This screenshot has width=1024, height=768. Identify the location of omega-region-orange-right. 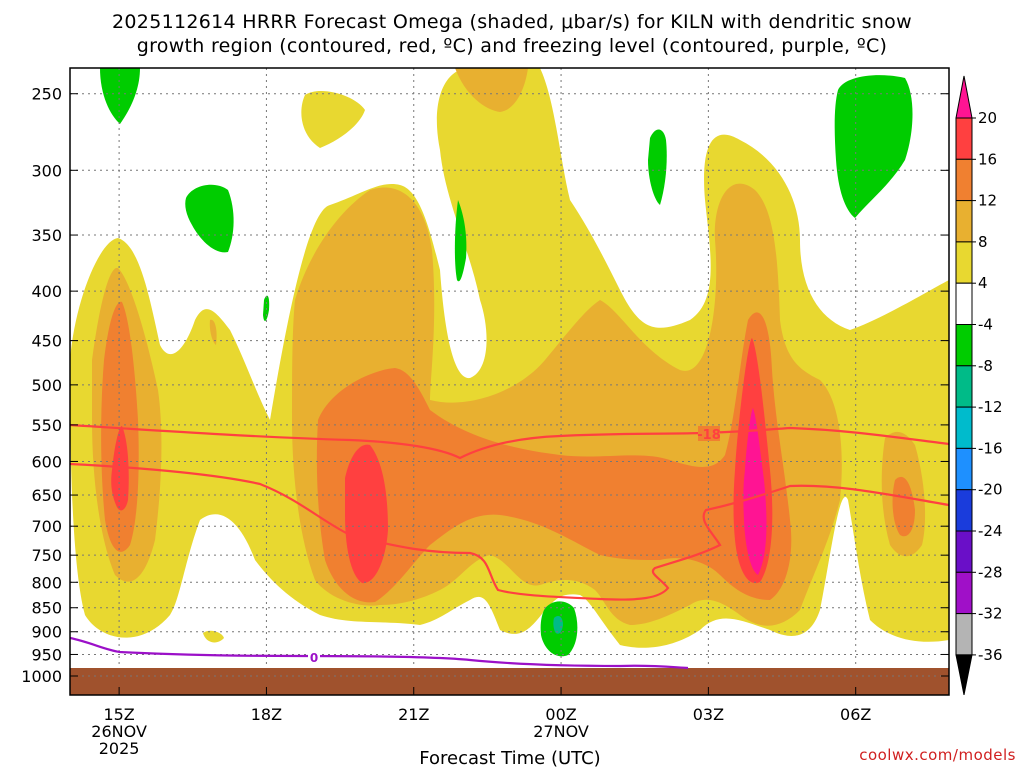
(903, 506).